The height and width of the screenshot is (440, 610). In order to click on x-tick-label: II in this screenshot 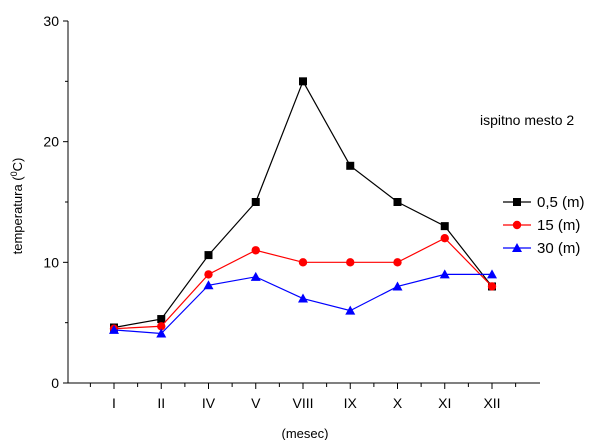, I will do `click(161, 403)`.